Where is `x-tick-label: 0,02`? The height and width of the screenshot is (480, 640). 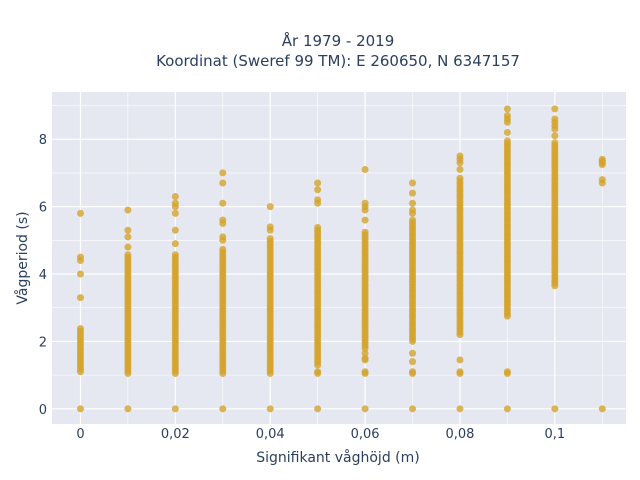
x-tick-label: 0,02 is located at coordinates (175, 434).